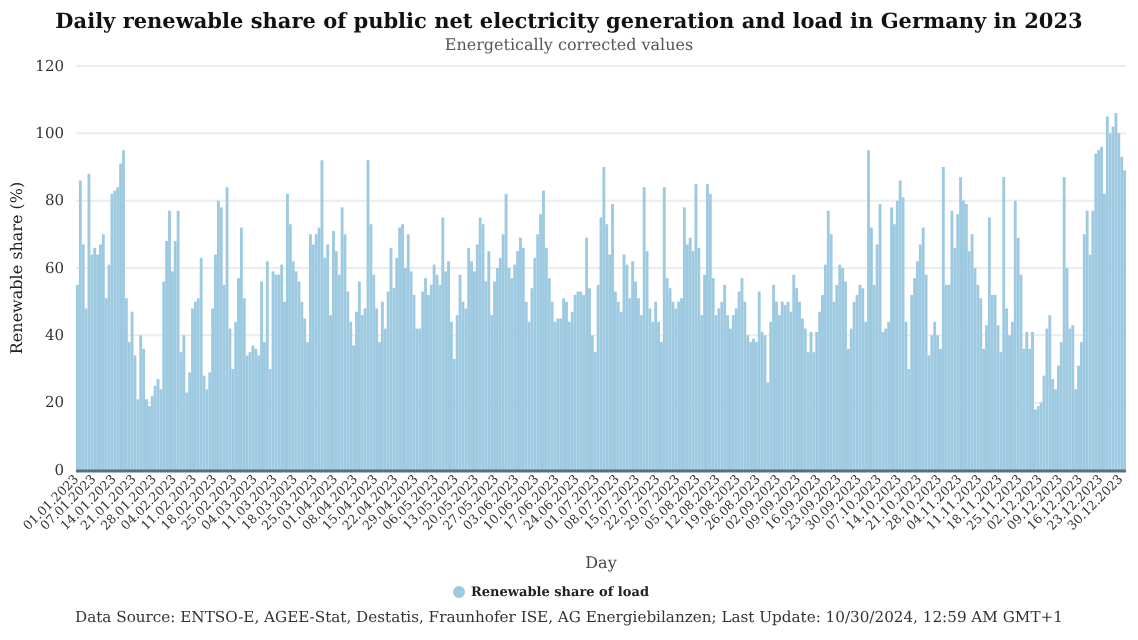 The height and width of the screenshot is (640, 1138). Describe the element at coordinates (569, 45) in the screenshot. I see `chart-subtitle: Energetically corrected values` at that location.